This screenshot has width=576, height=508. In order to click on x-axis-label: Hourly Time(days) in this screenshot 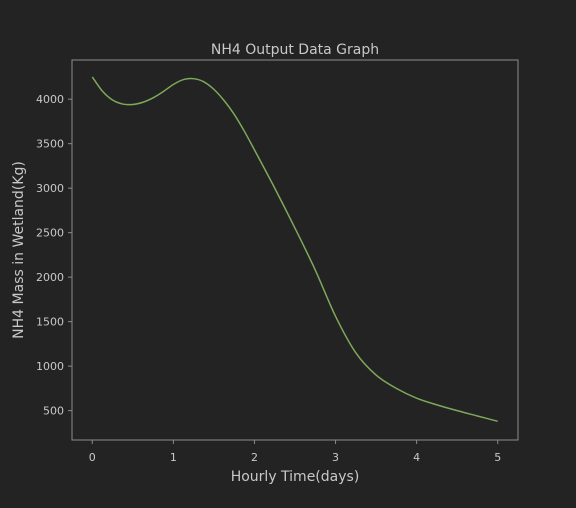, I will do `click(295, 477)`.